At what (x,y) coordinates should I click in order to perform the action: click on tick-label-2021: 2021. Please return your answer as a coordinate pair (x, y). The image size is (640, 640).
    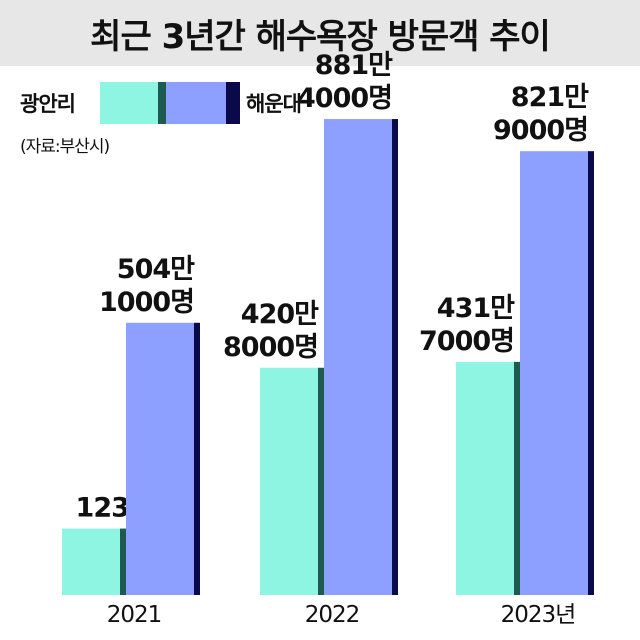
    Looking at the image, I should click on (134, 615).